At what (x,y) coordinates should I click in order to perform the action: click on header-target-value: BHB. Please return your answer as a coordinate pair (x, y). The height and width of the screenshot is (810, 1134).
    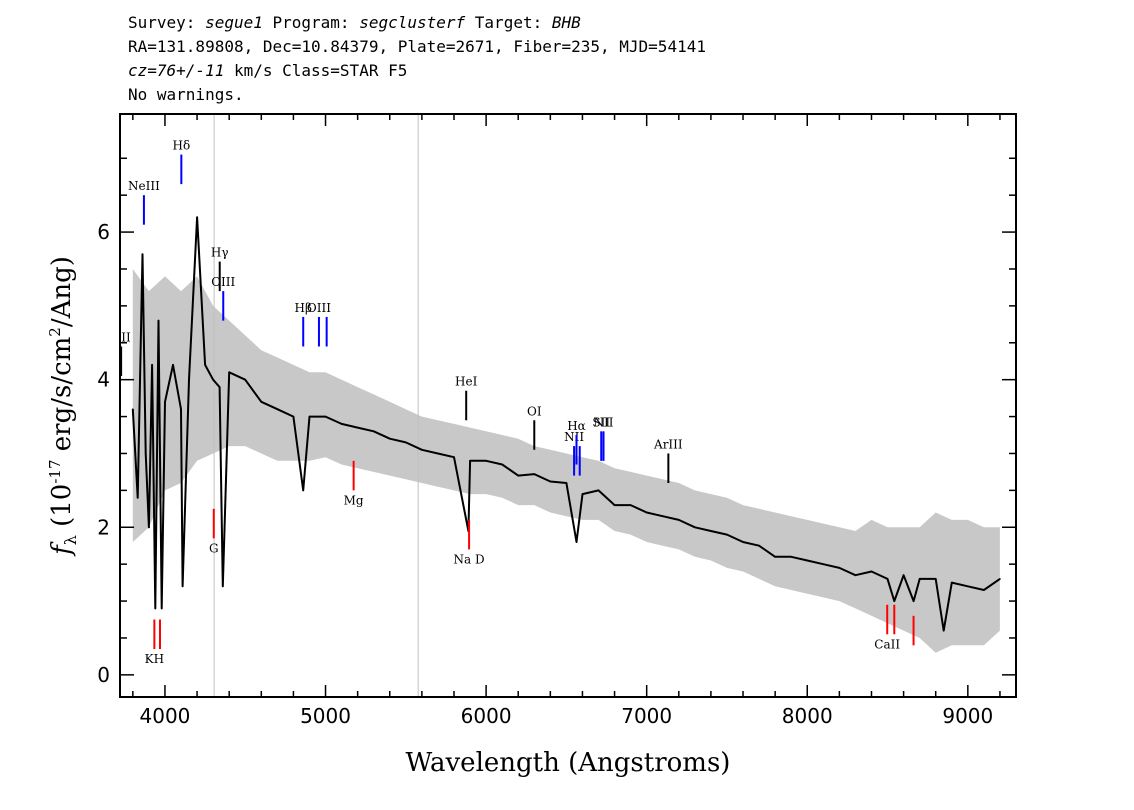
    Looking at the image, I should click on (566, 22).